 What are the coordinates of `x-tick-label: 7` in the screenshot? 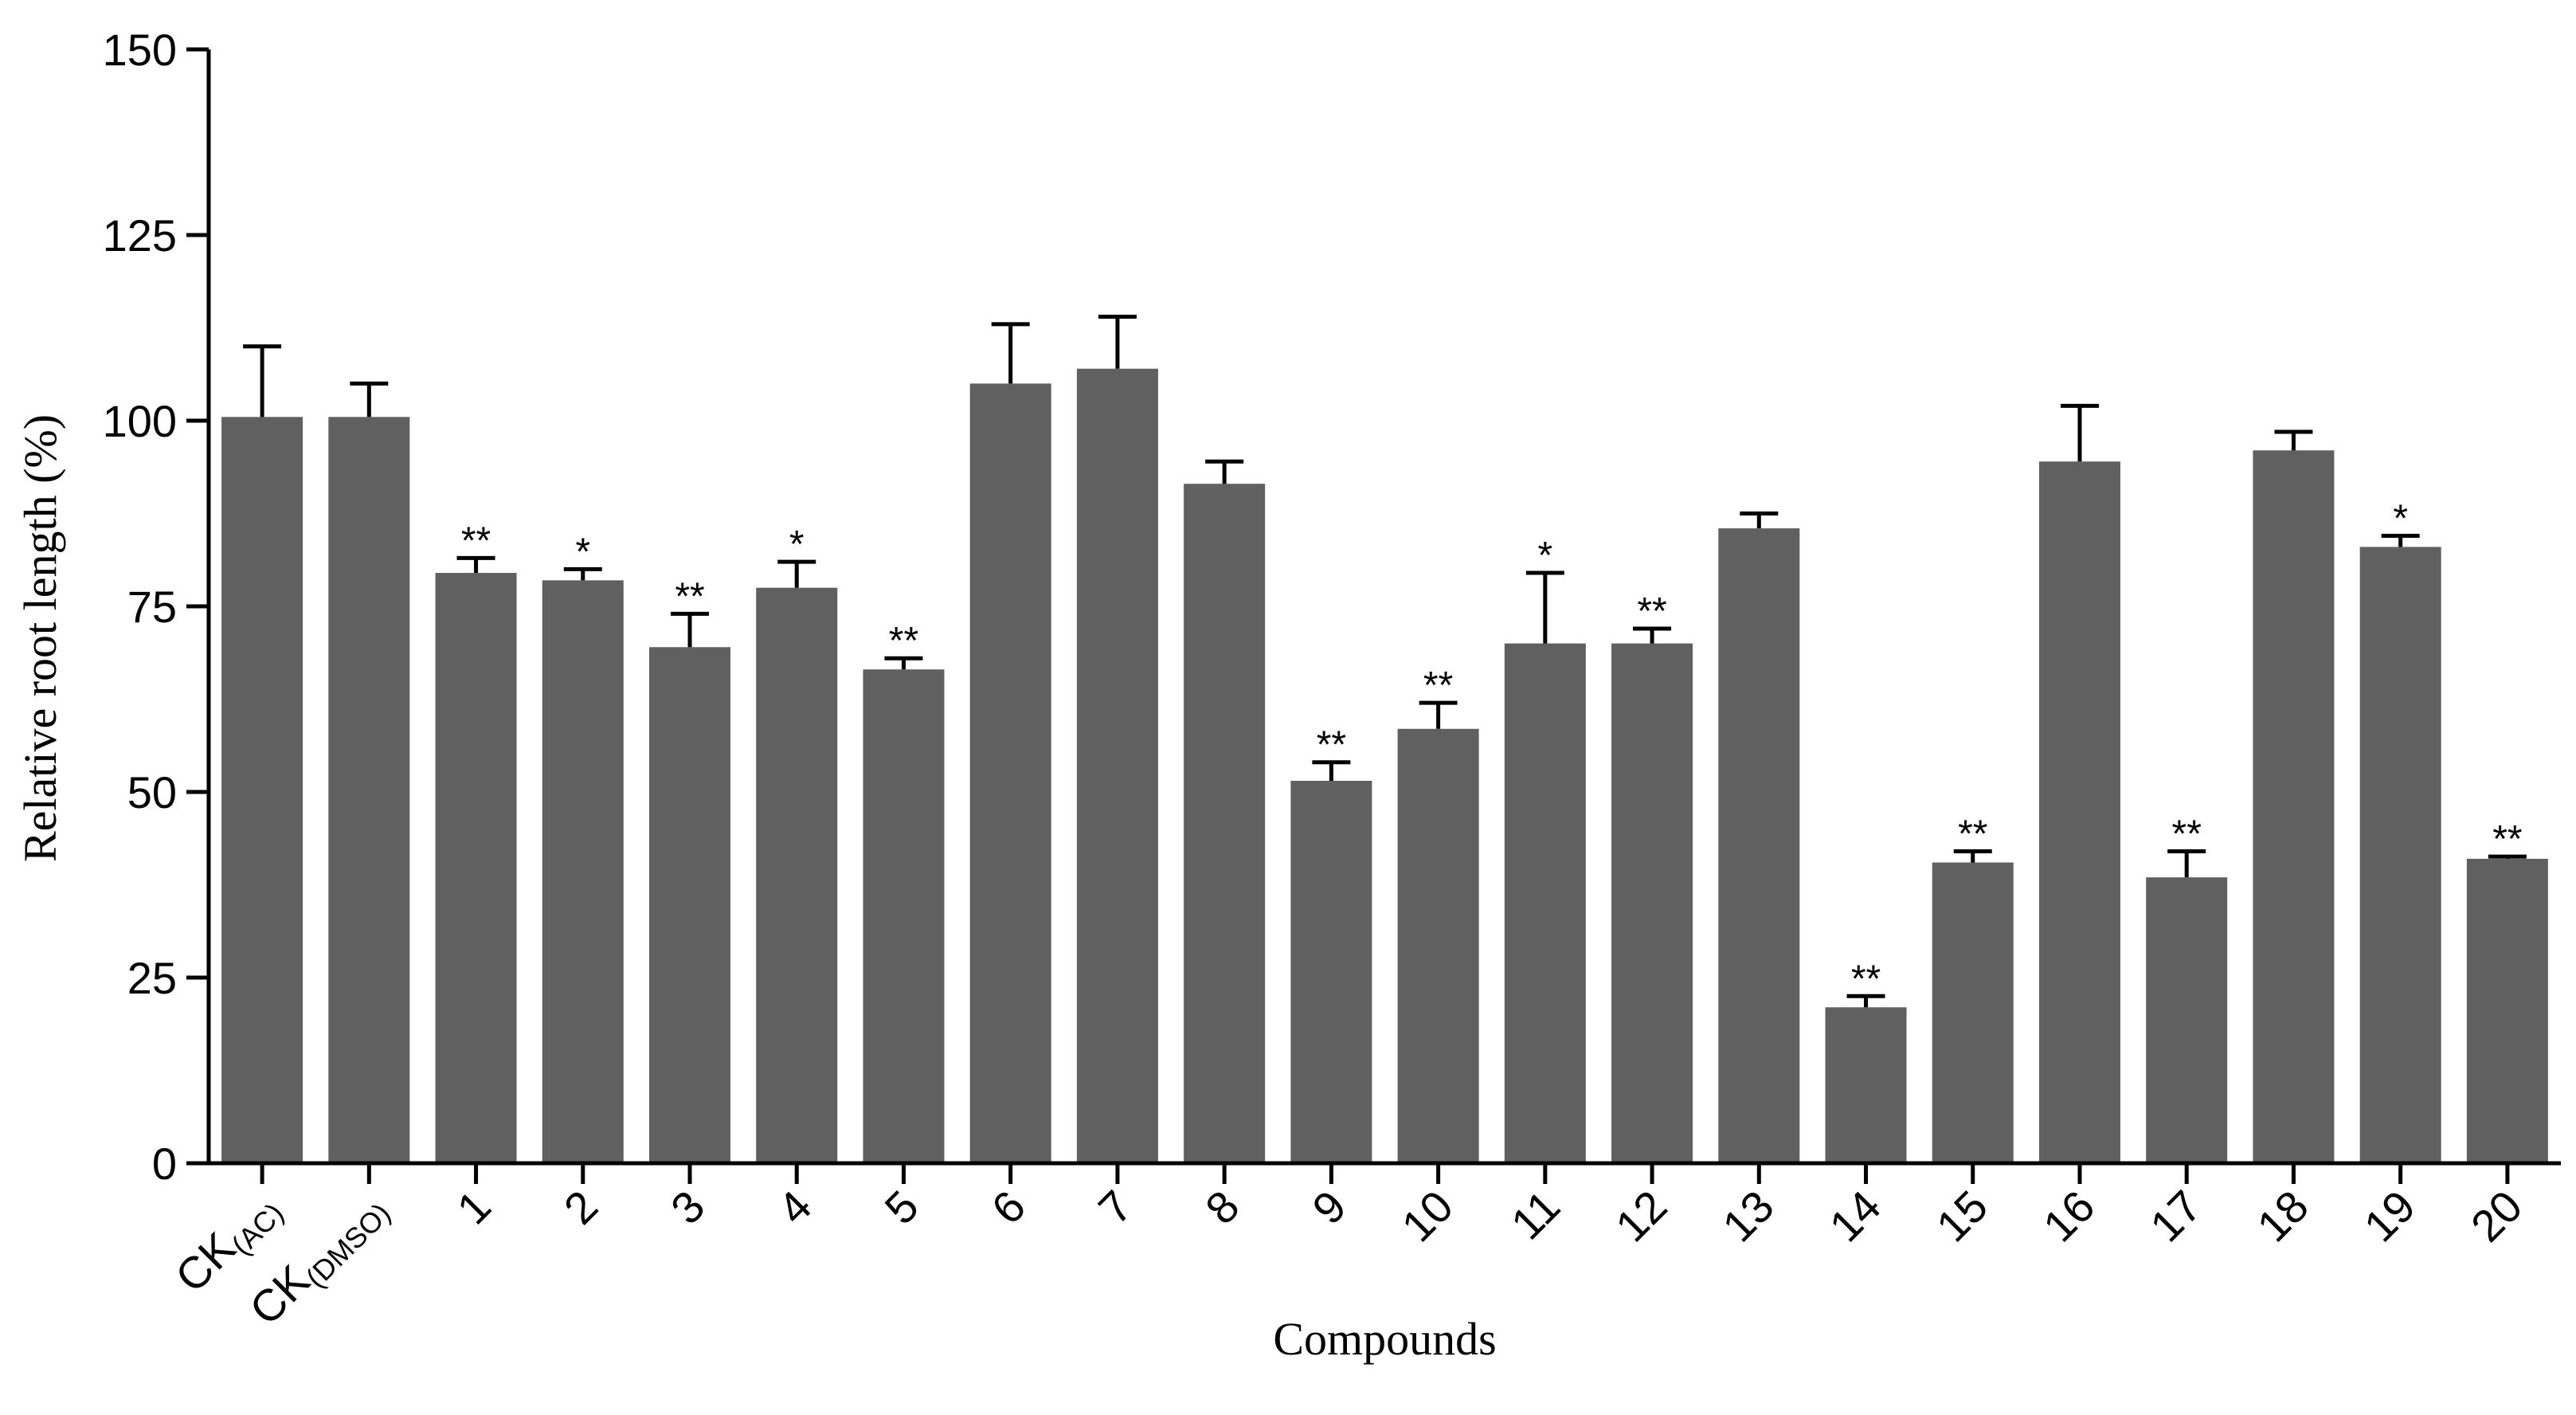 It's located at (1115, 1207).